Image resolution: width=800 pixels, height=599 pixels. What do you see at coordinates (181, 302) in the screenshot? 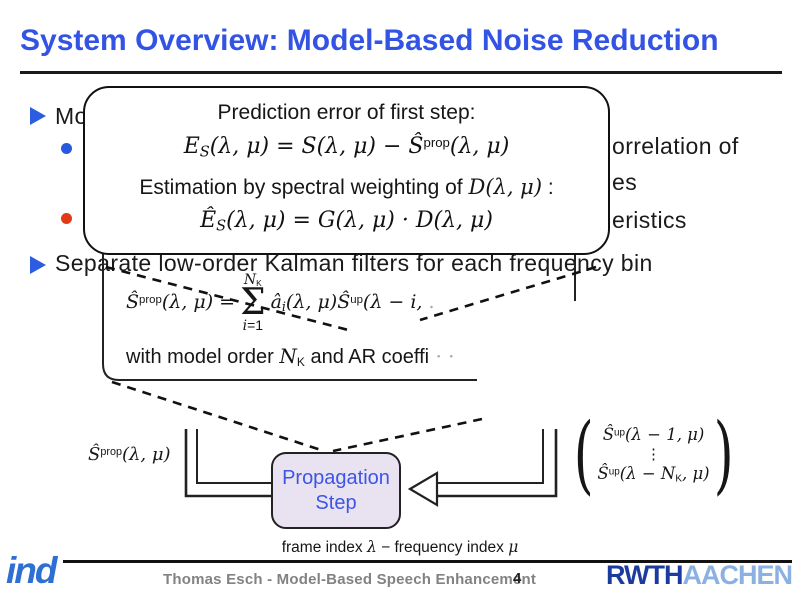
I see `kalman-formula-lhs: Ŝprop(λ, μ) =` at bounding box center [181, 302].